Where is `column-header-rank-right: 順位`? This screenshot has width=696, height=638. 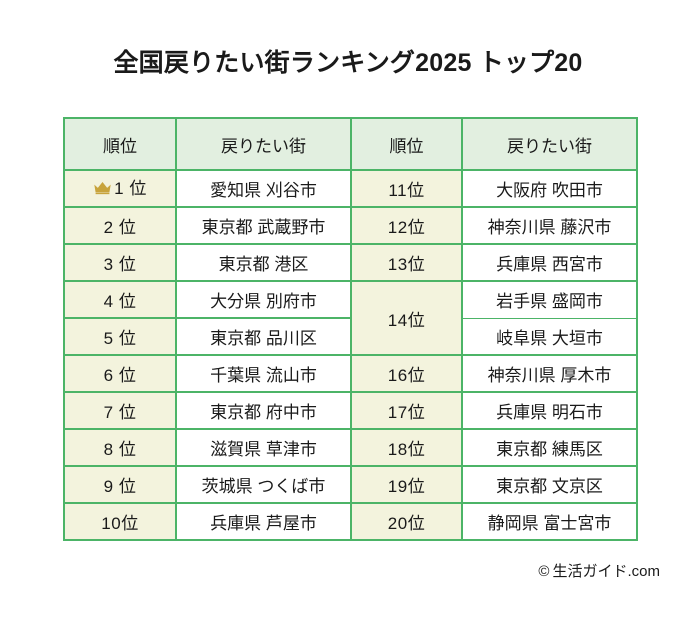 column-header-rank-right: 順位 is located at coordinates (406, 144).